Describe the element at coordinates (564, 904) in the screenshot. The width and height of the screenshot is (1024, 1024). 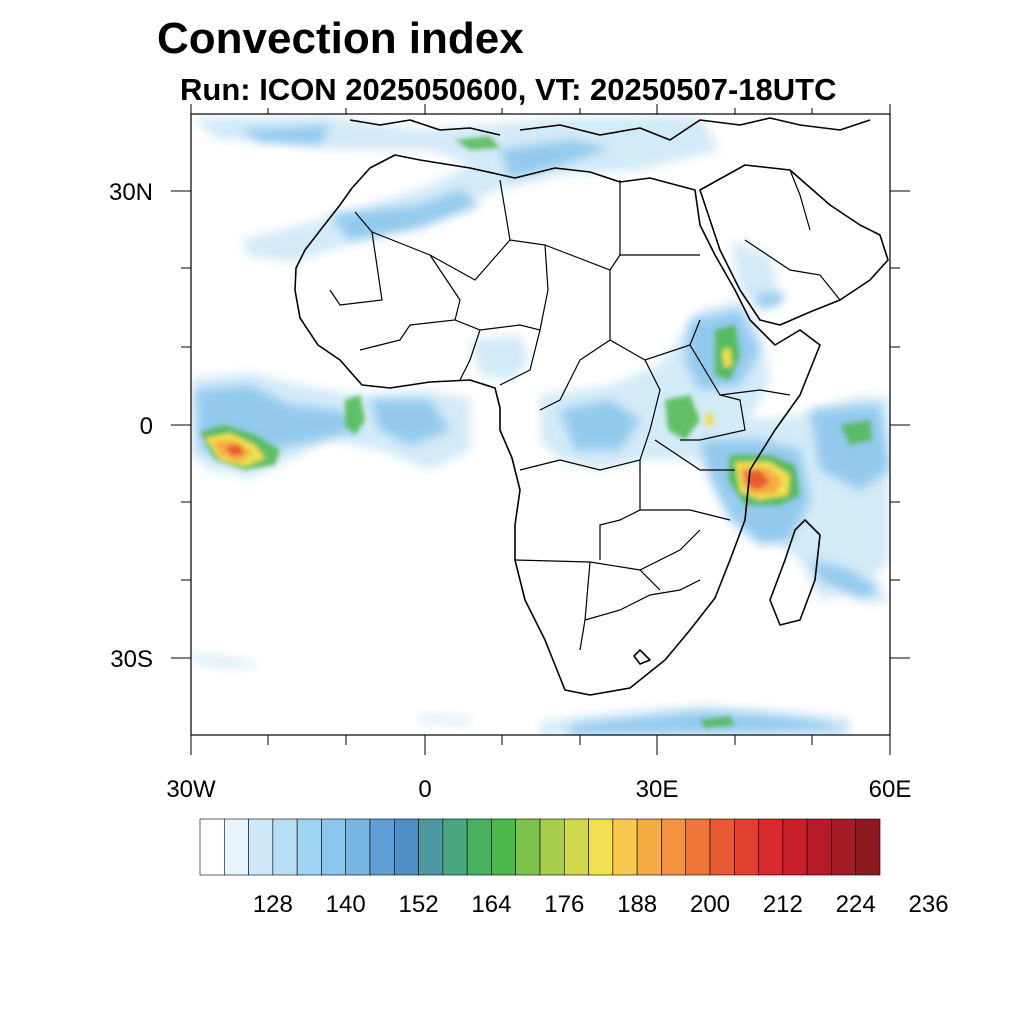
I see `colorbar-label: 176` at that location.